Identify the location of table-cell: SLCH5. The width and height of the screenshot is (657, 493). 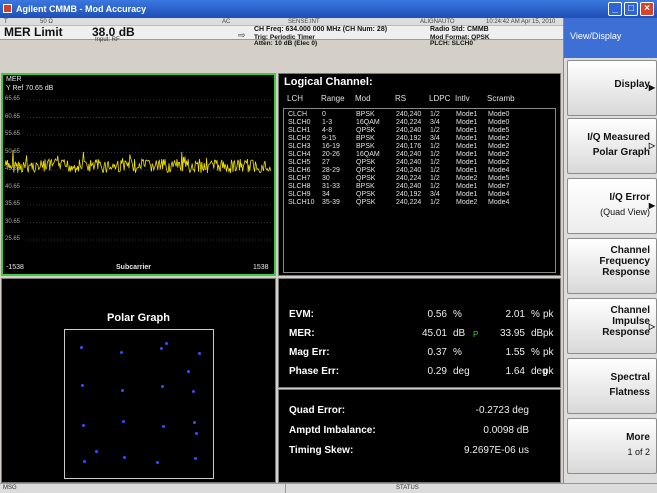
(299, 162).